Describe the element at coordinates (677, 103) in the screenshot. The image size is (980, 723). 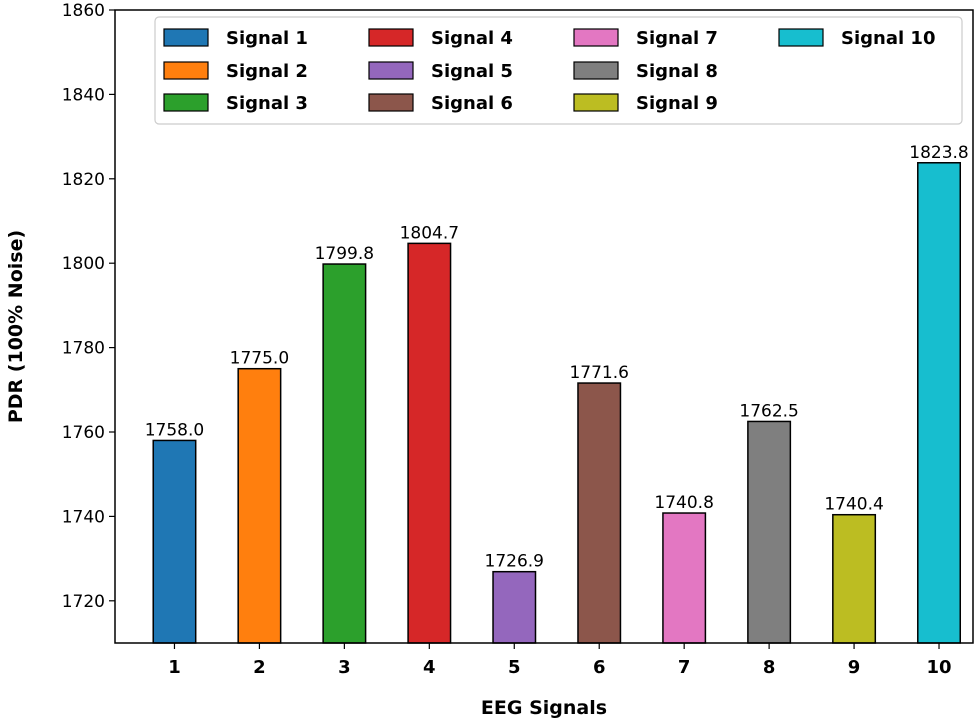
I see `legend-label-signal-9: Signal 9` at that location.